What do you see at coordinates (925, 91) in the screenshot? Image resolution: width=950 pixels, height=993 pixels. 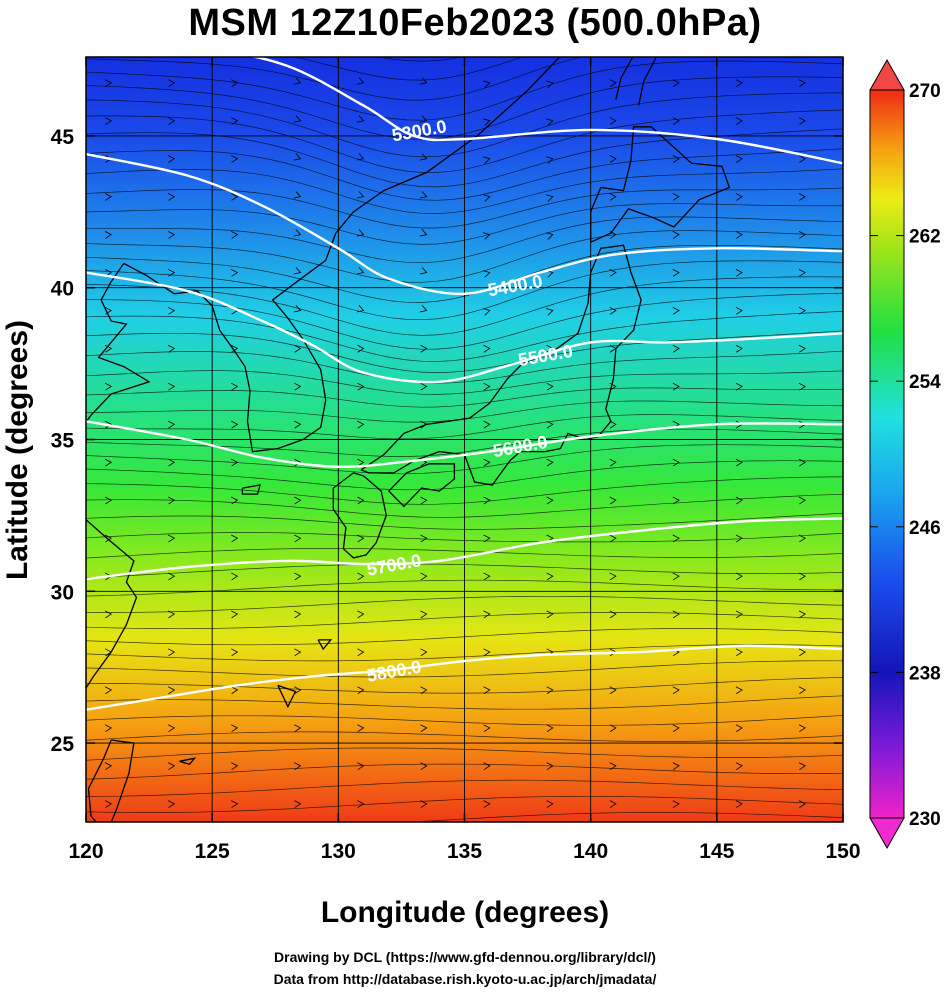 I see `colorbar-tick-label: 270` at bounding box center [925, 91].